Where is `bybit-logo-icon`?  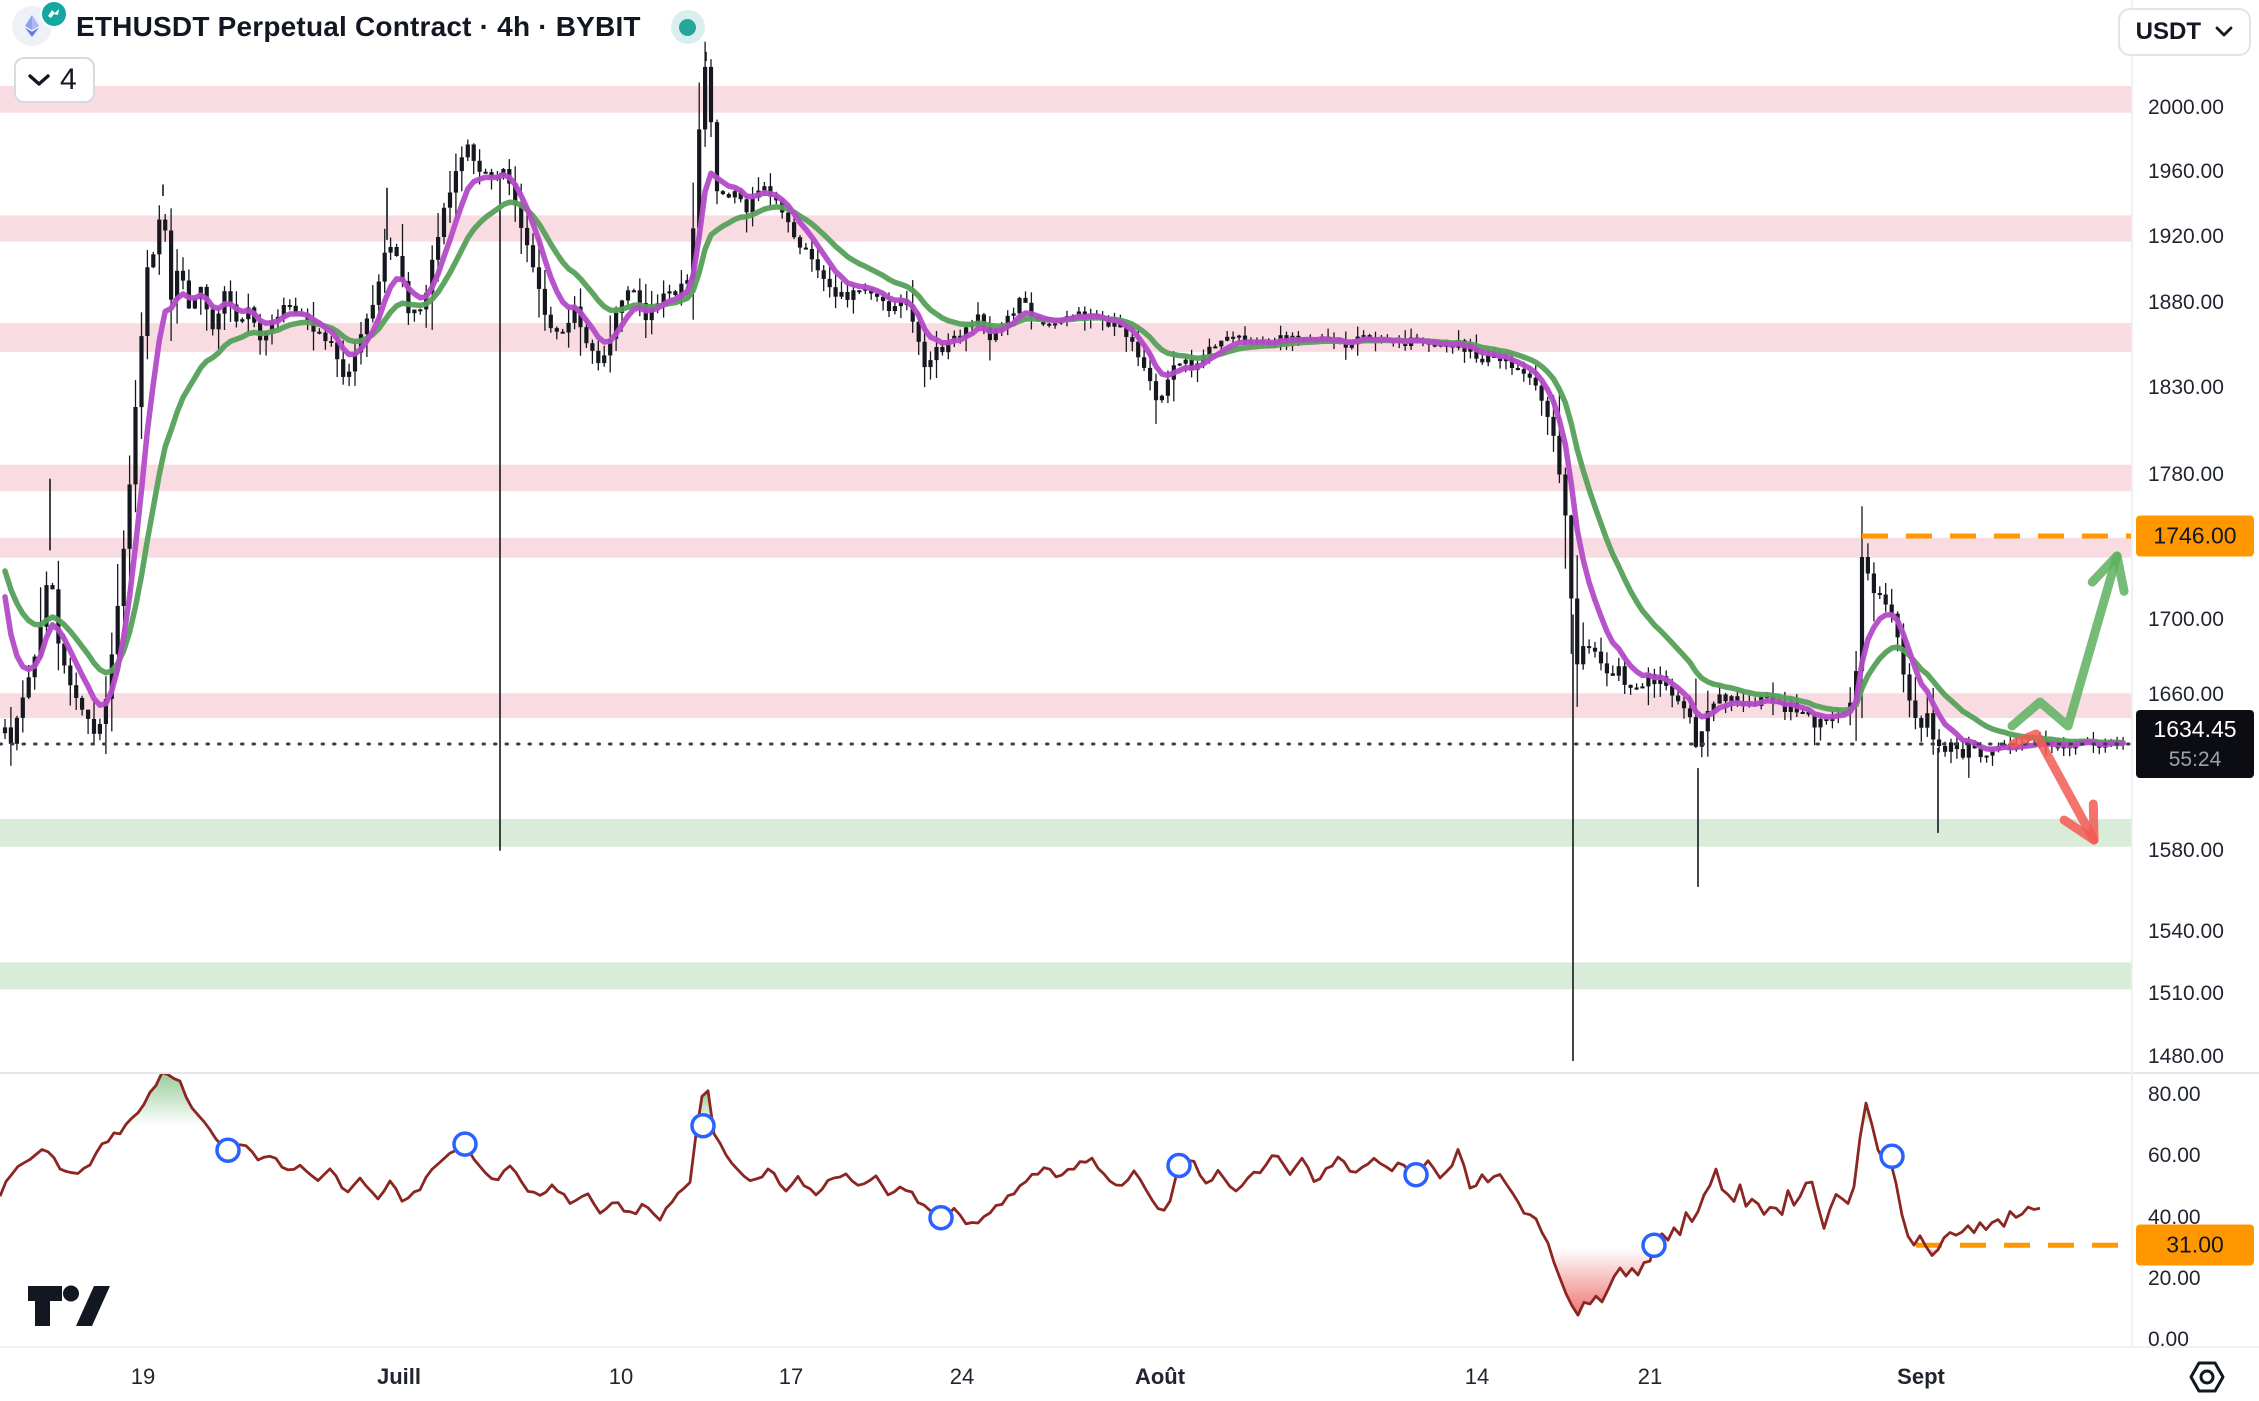 bybit-logo-icon is located at coordinates (54, 14).